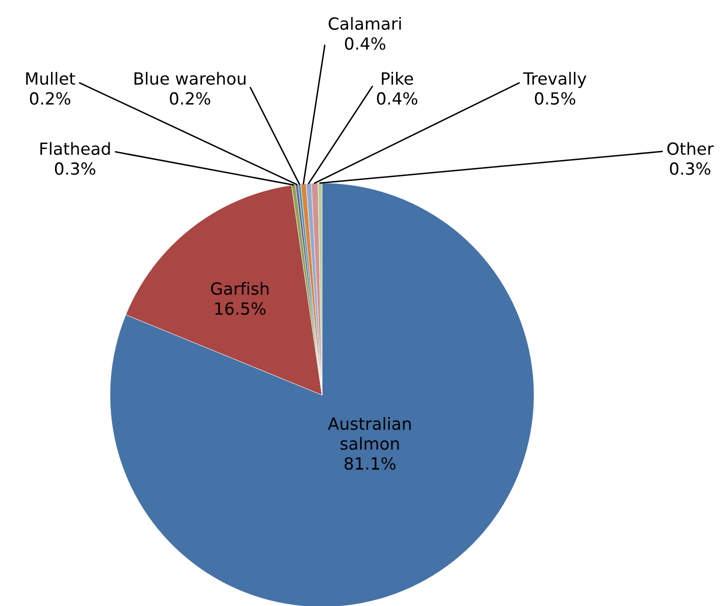 This screenshot has height=606, width=728. I want to click on pie-slice, so click(224, 290).